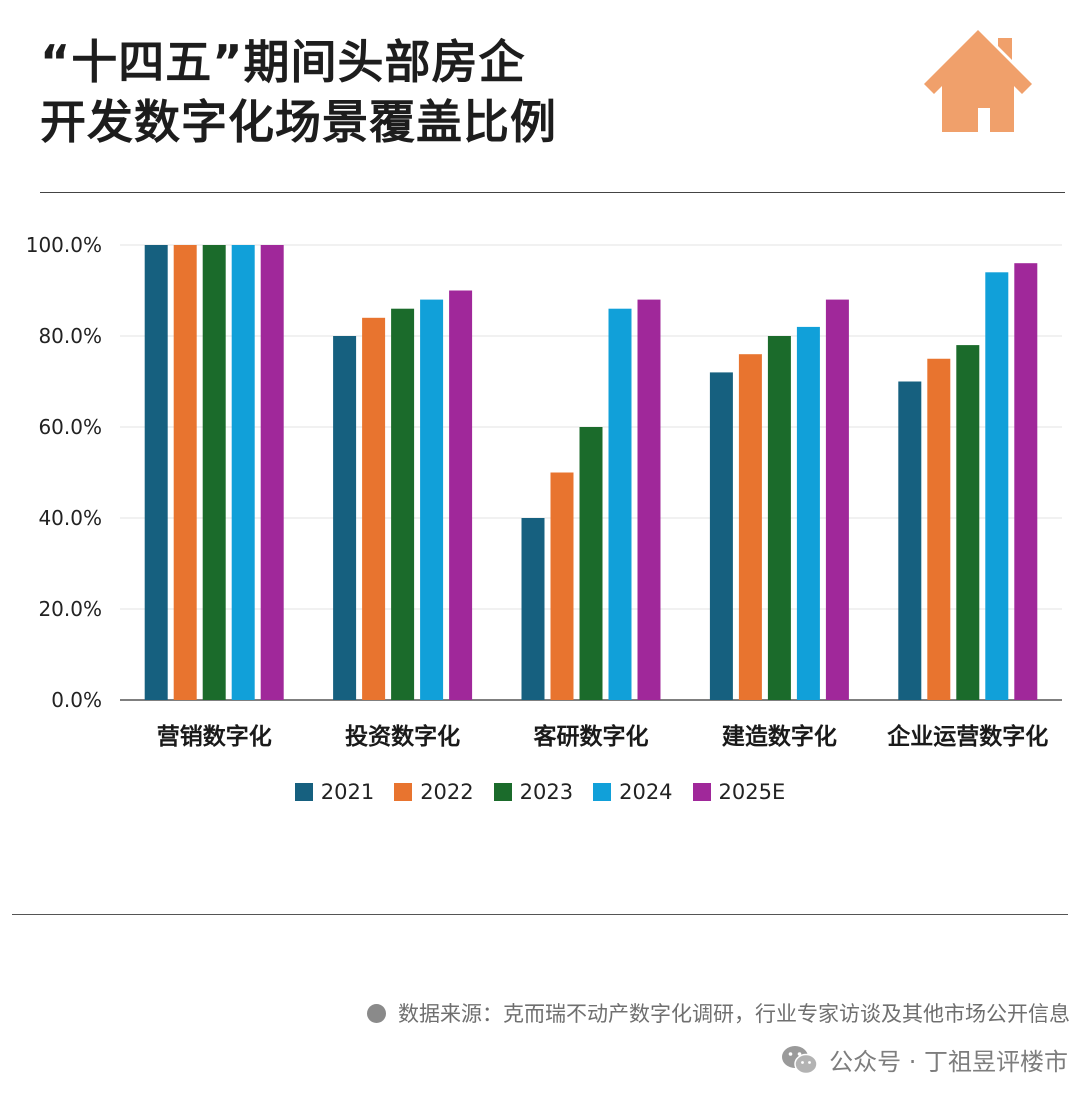  What do you see at coordinates (298, 92) in the screenshot?
I see `chart-title: “十四五”期间头部房企 开发数字化场景覆盖比例` at bounding box center [298, 92].